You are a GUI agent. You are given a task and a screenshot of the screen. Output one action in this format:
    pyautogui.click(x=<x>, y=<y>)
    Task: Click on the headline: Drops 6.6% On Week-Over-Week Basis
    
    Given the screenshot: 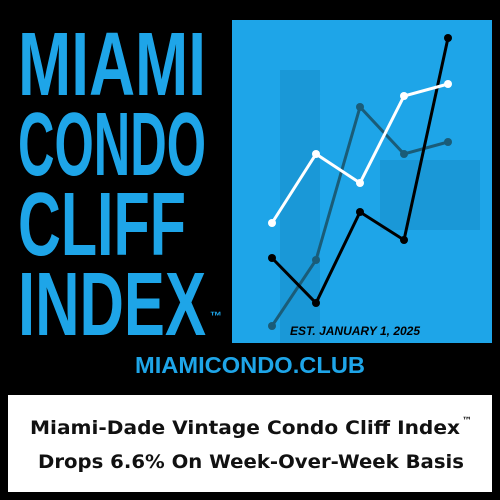 What is the action you would take?
    pyautogui.click(x=251, y=462)
    